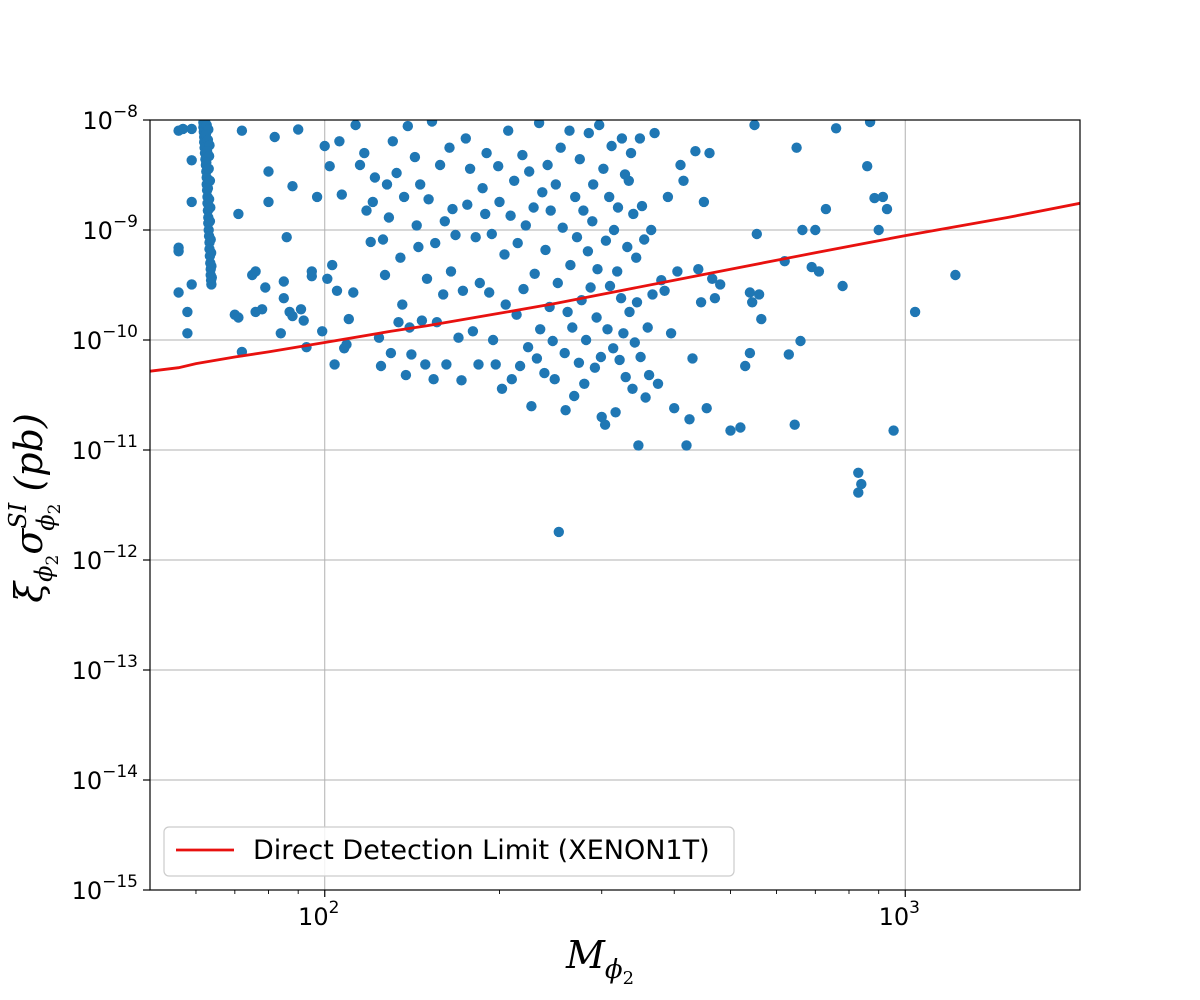 This screenshot has width=1200, height=1000. Describe the element at coordinates (105, 338) in the screenshot. I see `y-tick-label: 10−10` at that location.